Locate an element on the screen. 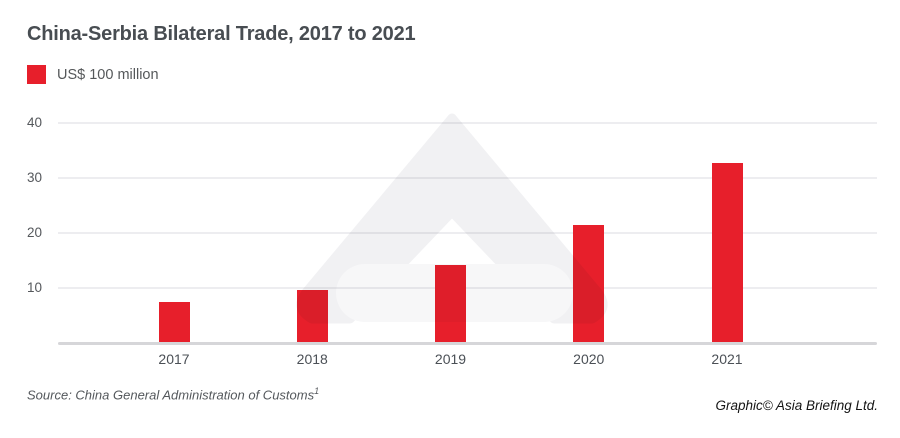  bar-2017 is located at coordinates (174, 322).